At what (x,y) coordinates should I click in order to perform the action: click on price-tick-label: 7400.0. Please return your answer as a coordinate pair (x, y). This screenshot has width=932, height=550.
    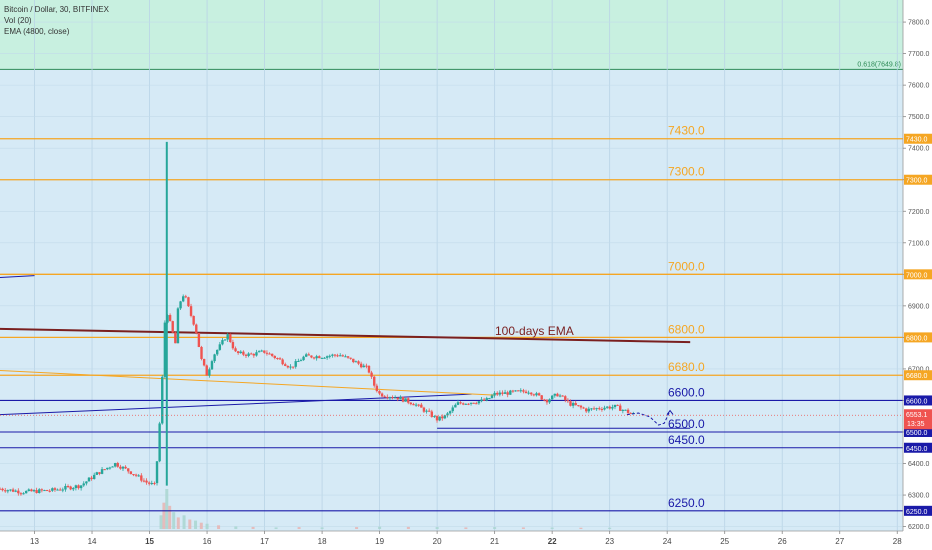
    Looking at the image, I should click on (919, 149).